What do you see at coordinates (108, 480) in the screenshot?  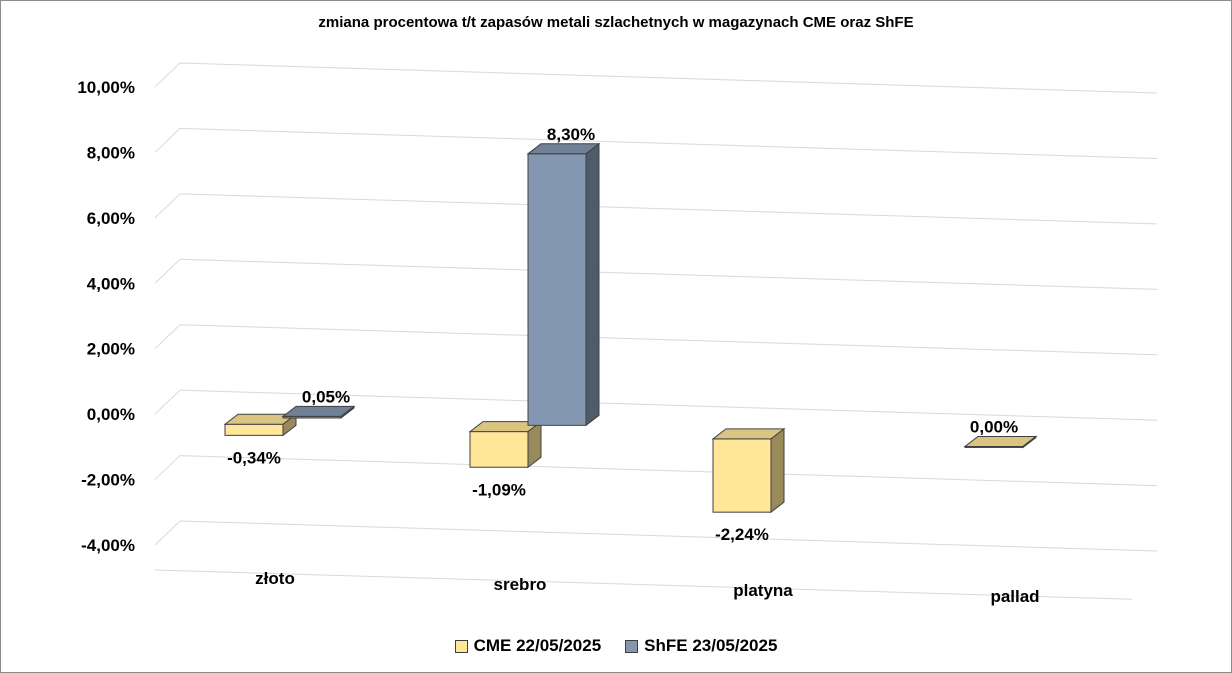 I see `y-tick-label: -2,00%` at bounding box center [108, 480].